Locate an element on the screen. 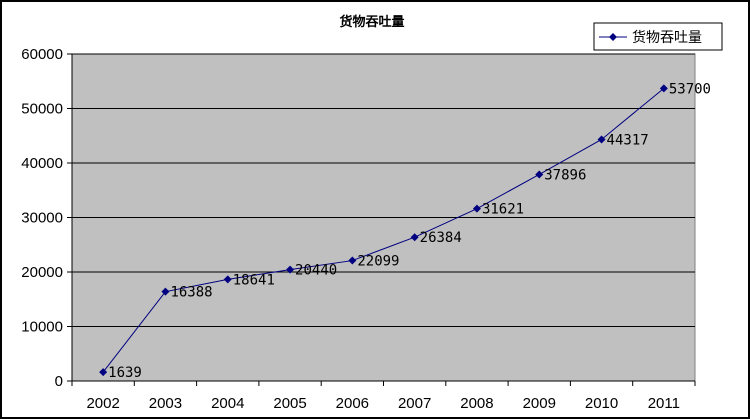 The image size is (750, 419). x-tick-label: 2011 is located at coordinates (664, 403).